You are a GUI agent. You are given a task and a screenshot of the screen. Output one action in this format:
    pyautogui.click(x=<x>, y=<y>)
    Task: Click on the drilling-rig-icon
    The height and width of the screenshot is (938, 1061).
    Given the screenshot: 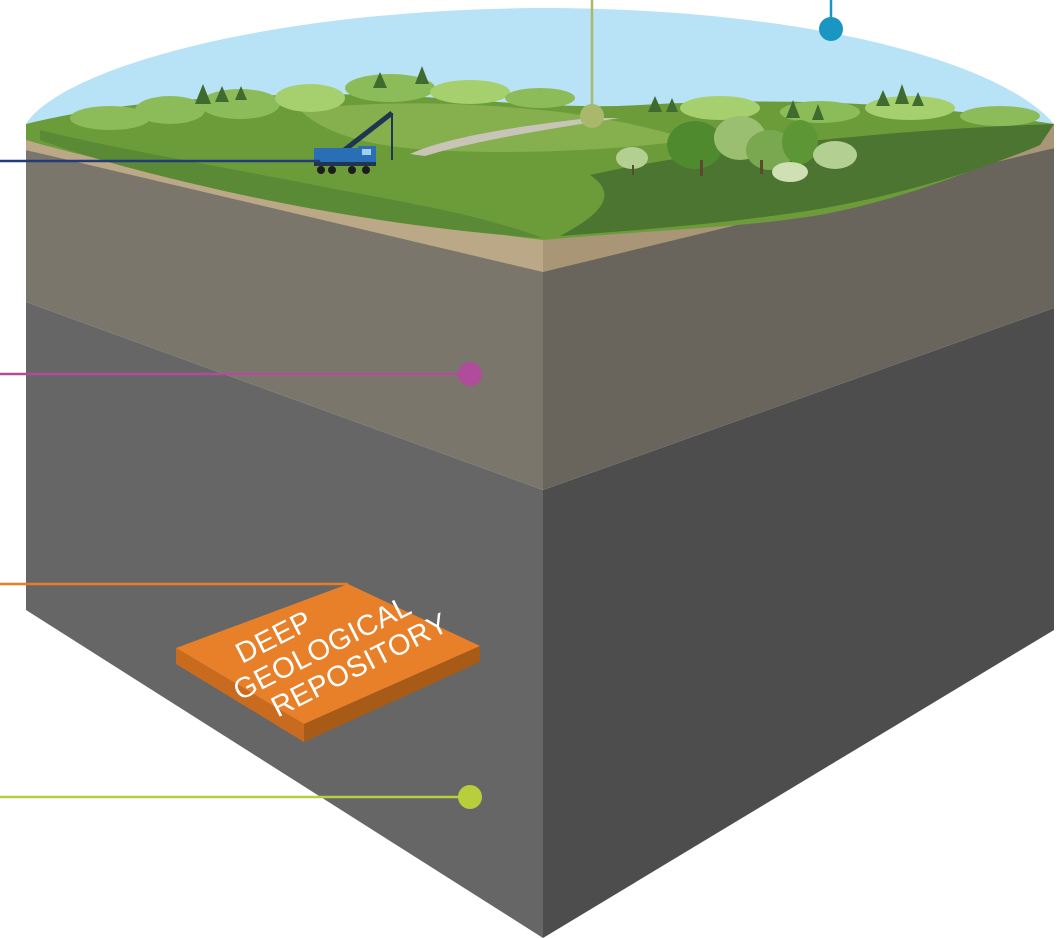 What is the action you would take?
    pyautogui.click(x=354, y=142)
    